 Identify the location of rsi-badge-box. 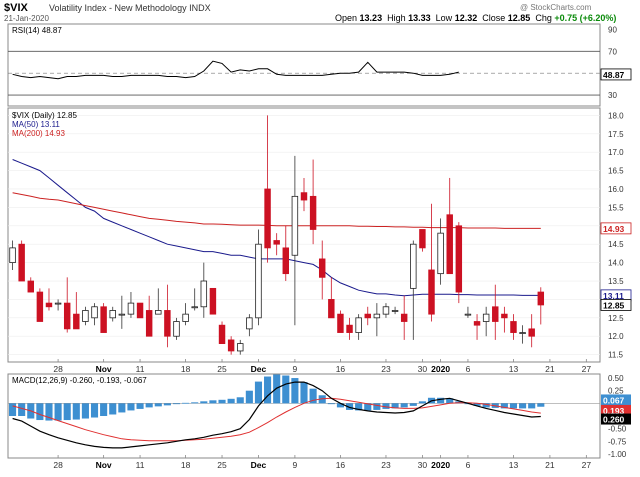
(616, 74).